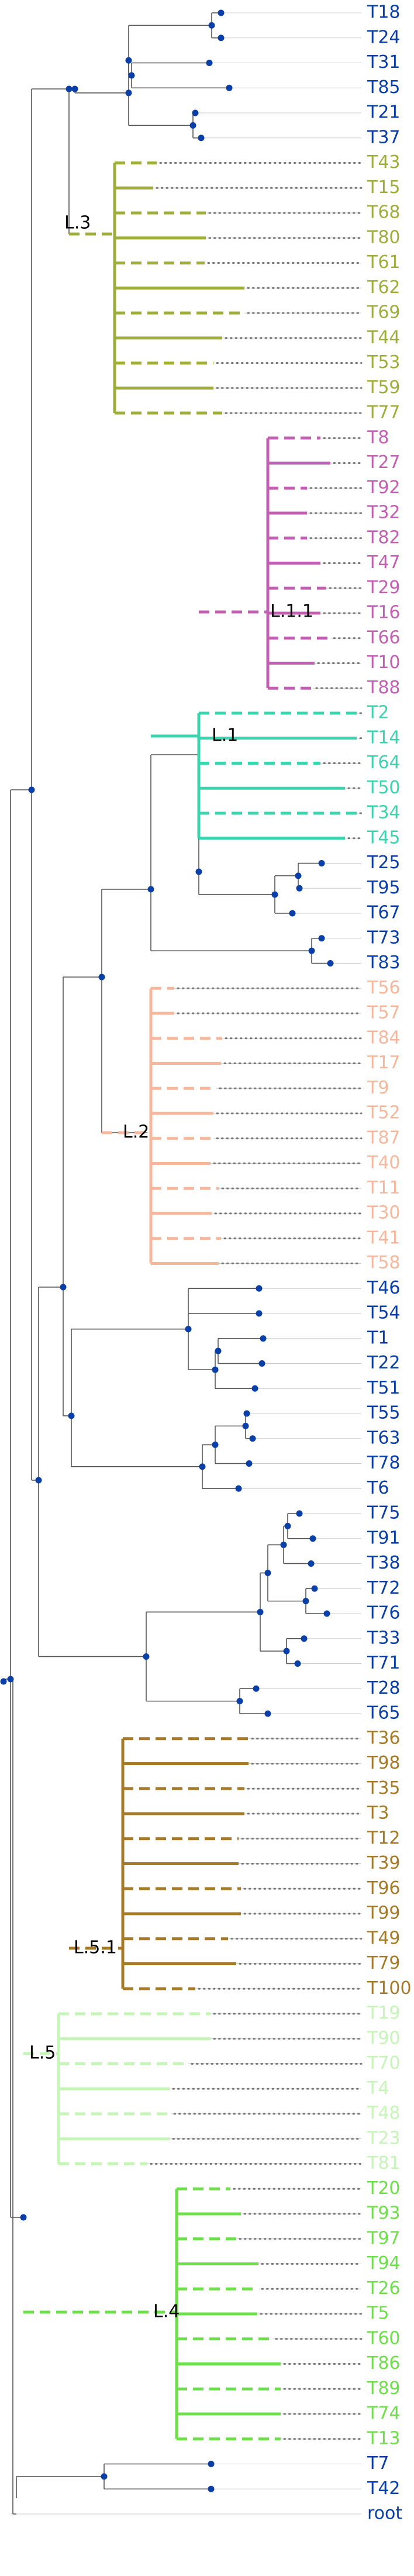 The height and width of the screenshot is (2576, 414). Describe the element at coordinates (77, 223) in the screenshot. I see `clade-label-L3: L.3` at that location.